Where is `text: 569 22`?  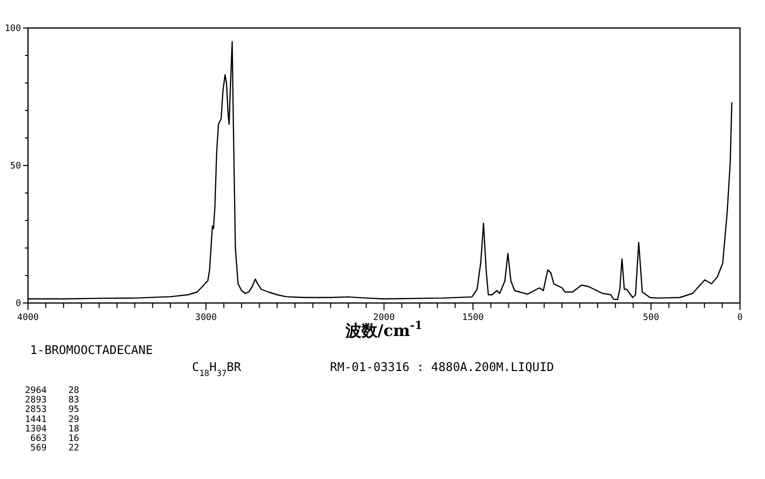
text: 569 22 is located at coordinates (52, 449).